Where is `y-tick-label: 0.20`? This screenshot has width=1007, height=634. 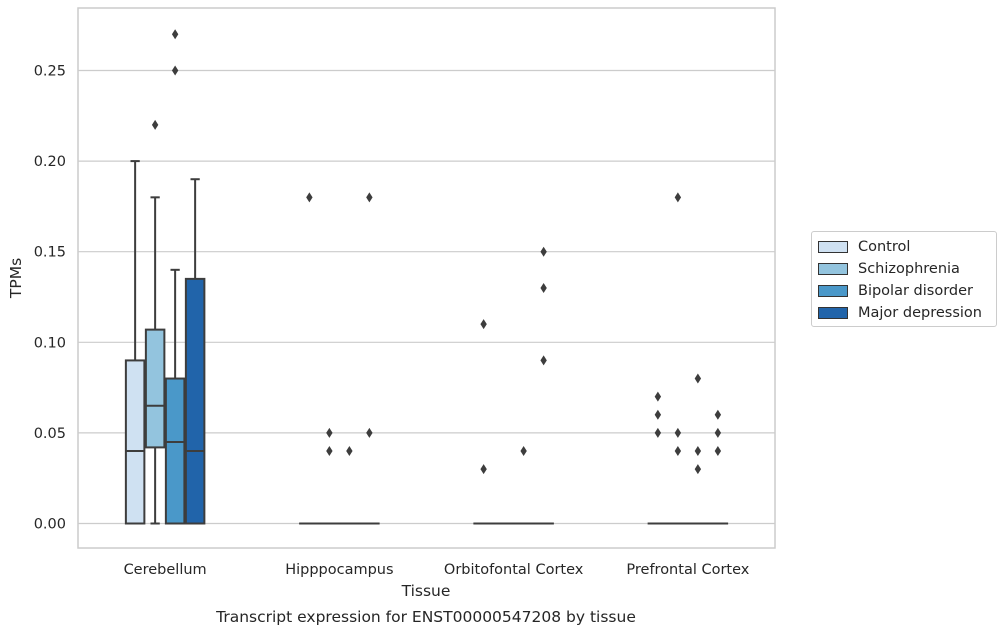 y-tick-label: 0.20 is located at coordinates (50, 162).